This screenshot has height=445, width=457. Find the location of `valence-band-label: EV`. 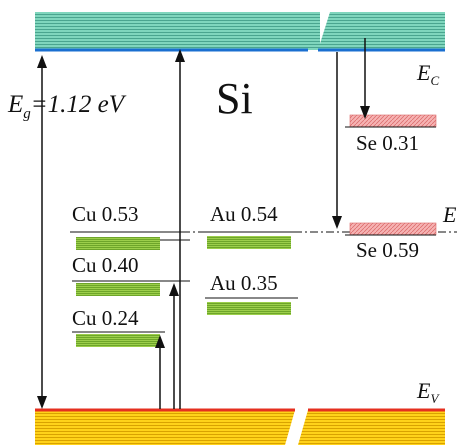

valence-band-label: EV is located at coordinates (428, 392).